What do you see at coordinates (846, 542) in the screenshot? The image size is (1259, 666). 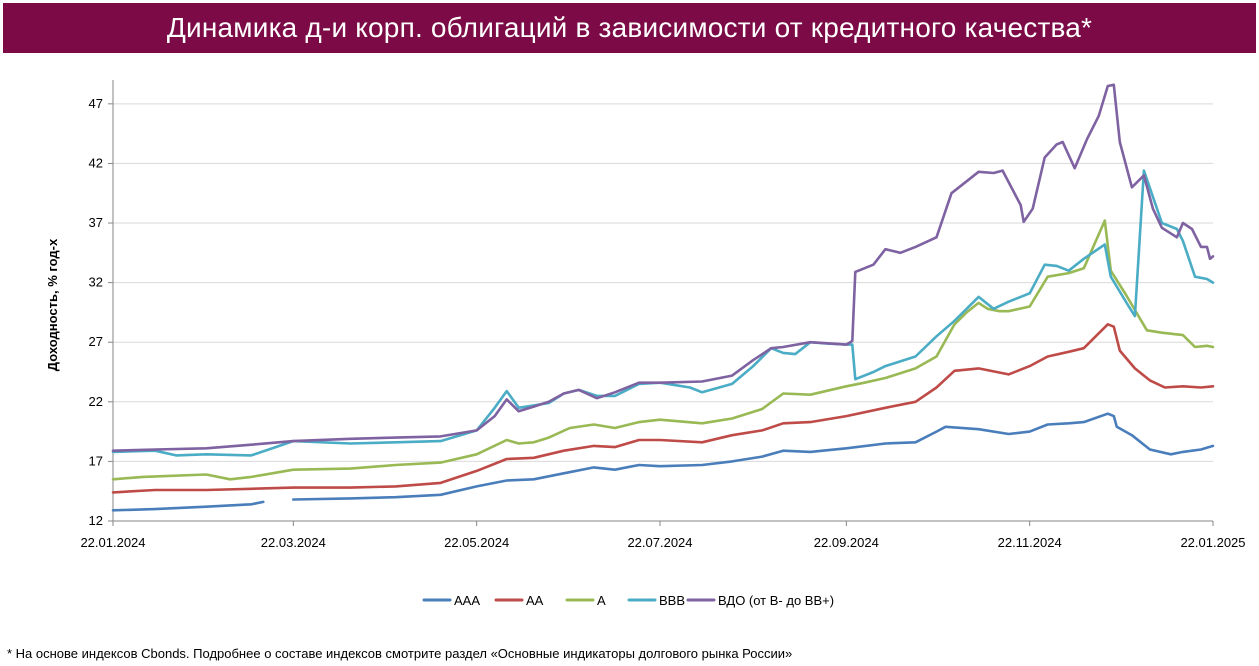 I see `x-tick-label: 22.09.2024` at bounding box center [846, 542].